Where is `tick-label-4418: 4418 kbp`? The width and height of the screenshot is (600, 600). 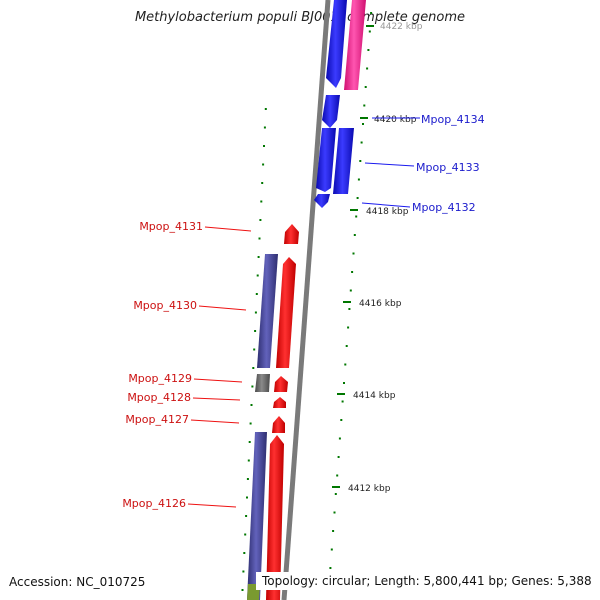
tick-label-4418: 4418 kbp is located at coordinates (387, 212).